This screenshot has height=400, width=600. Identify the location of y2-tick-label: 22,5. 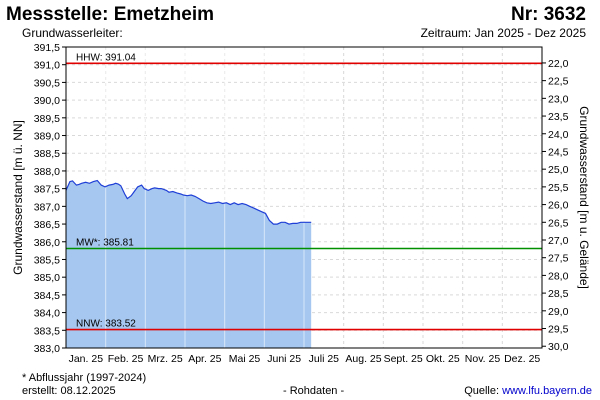
(558, 82).